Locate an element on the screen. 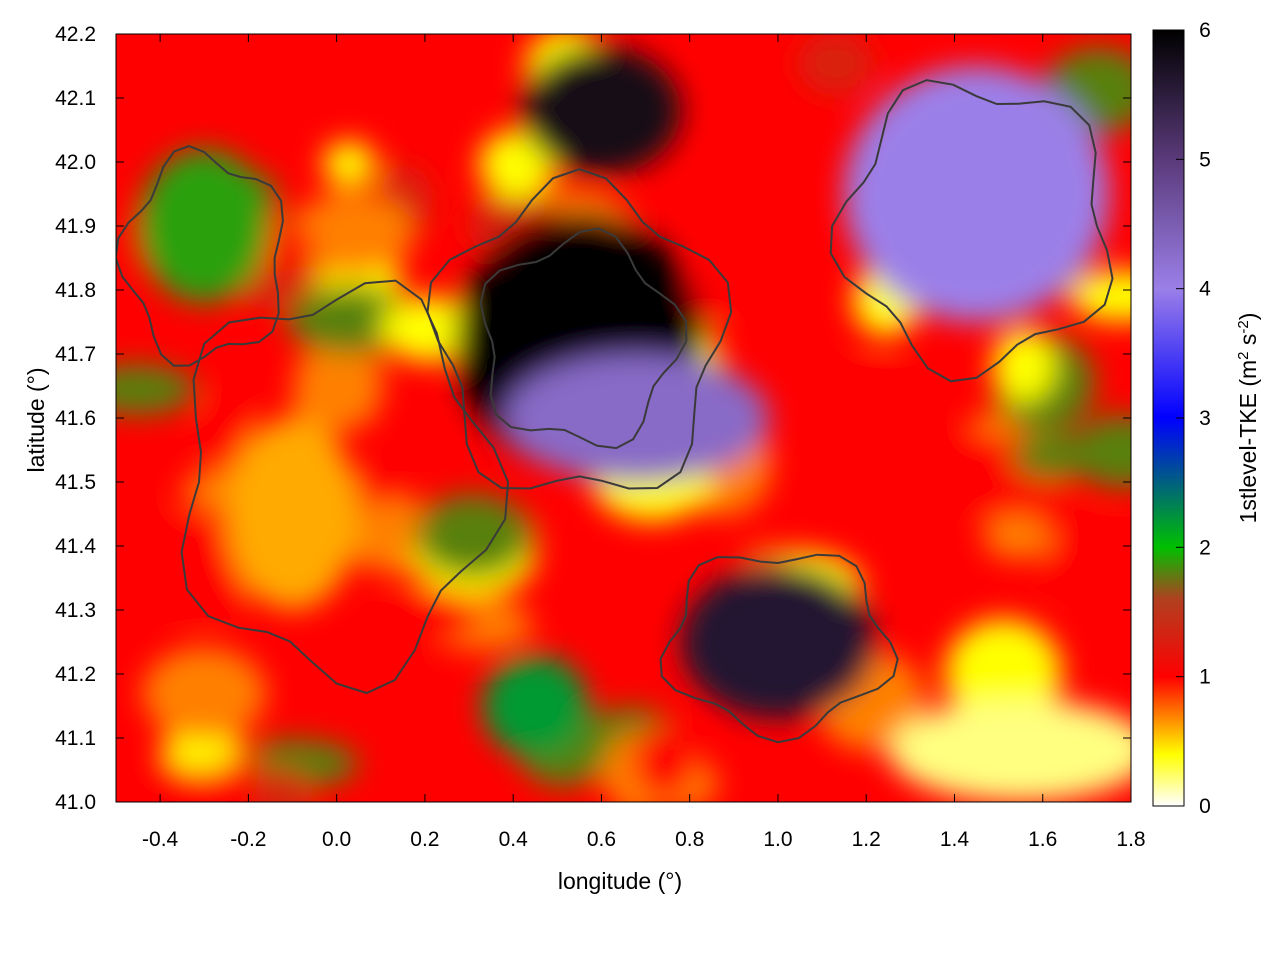  y-tick-label: 41.1 is located at coordinates (75, 738).